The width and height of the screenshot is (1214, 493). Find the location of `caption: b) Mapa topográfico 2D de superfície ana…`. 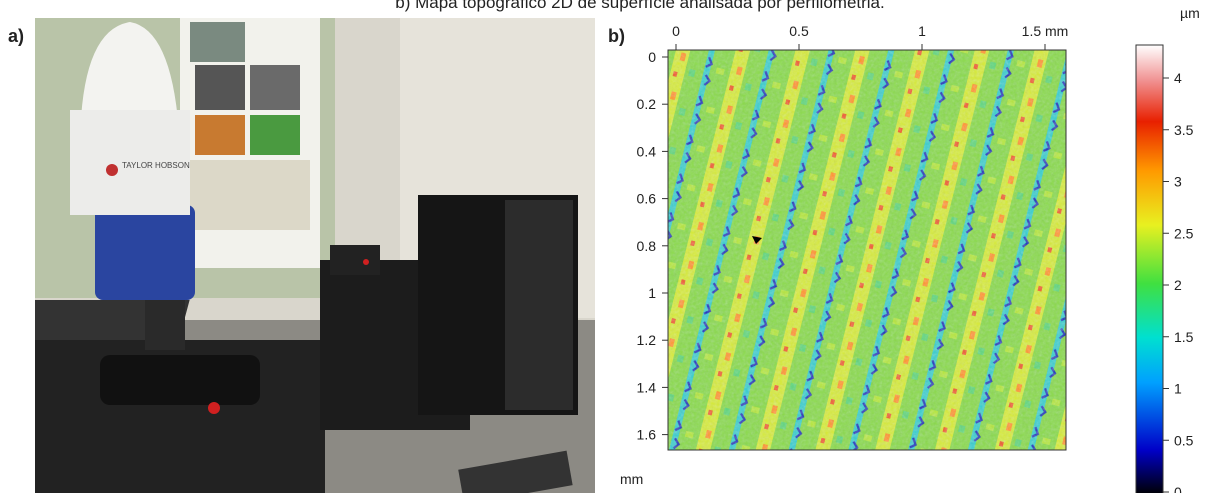

caption: b) Mapa topográfico 2D de superfície ana… is located at coordinates (640, 6).